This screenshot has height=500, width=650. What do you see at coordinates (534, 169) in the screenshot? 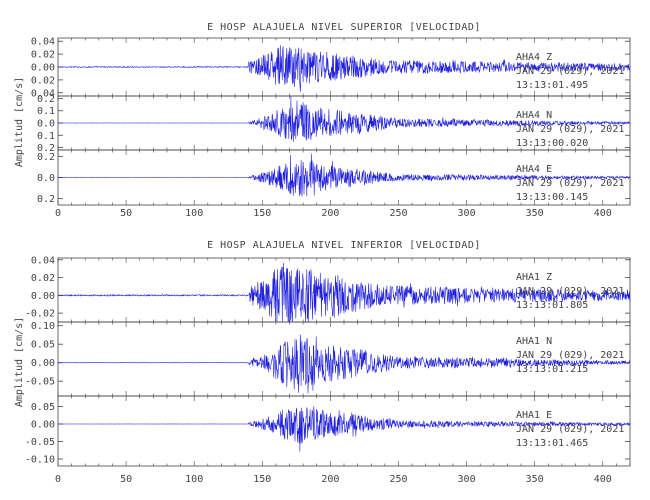
I see `station-label: AHA4 E` at bounding box center [534, 169].